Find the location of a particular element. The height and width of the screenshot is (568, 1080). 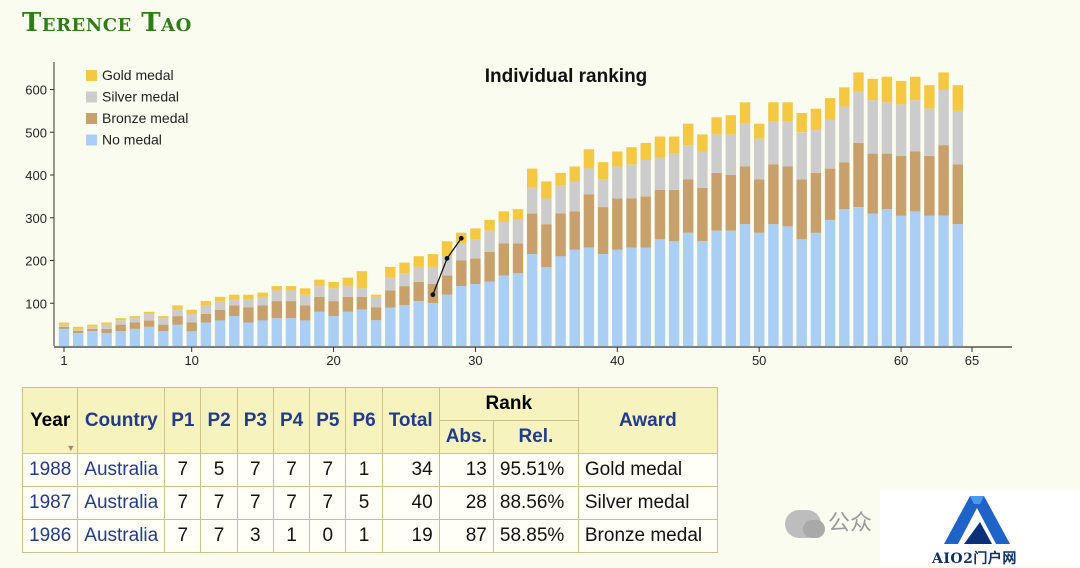

cell-award: Silver medal is located at coordinates (647, 503).